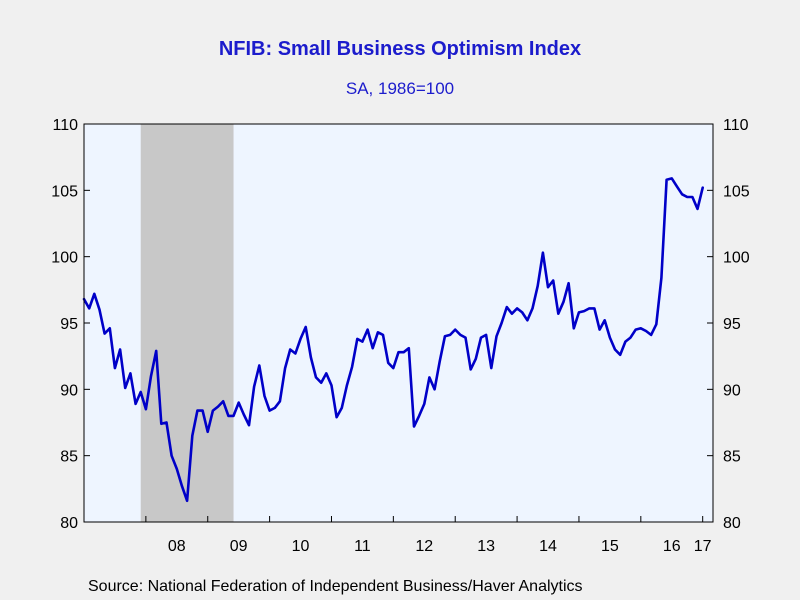 The height and width of the screenshot is (600, 800). Describe the element at coordinates (65, 125) in the screenshot. I see `y-tick-label-left: 110` at that location.